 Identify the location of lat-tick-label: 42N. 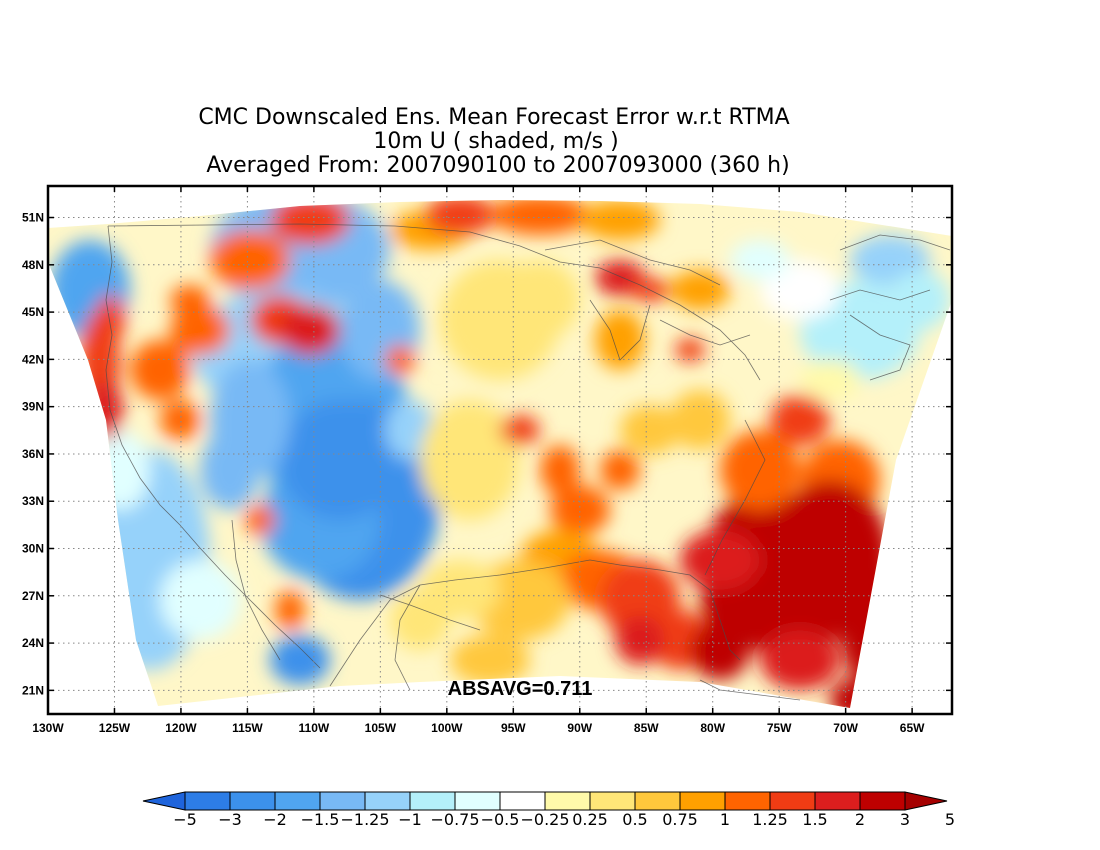
(33, 359).